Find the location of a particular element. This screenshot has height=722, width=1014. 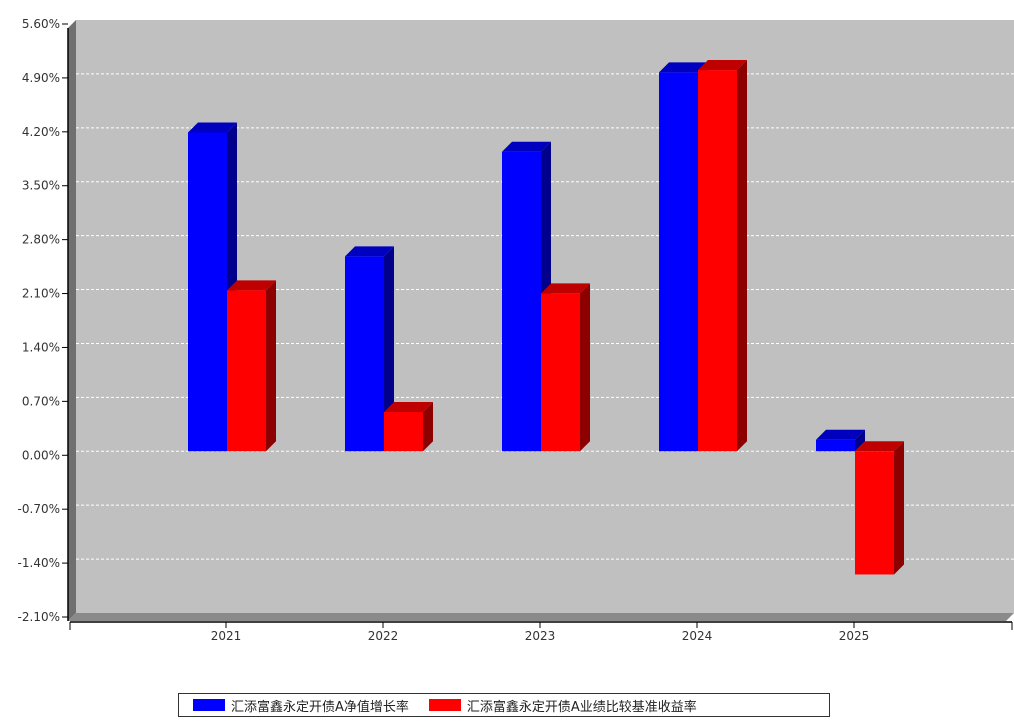

legend-label-series-2: 汇添富鑫永定开债A业绩比较基准收益率 is located at coordinates (581, 707).